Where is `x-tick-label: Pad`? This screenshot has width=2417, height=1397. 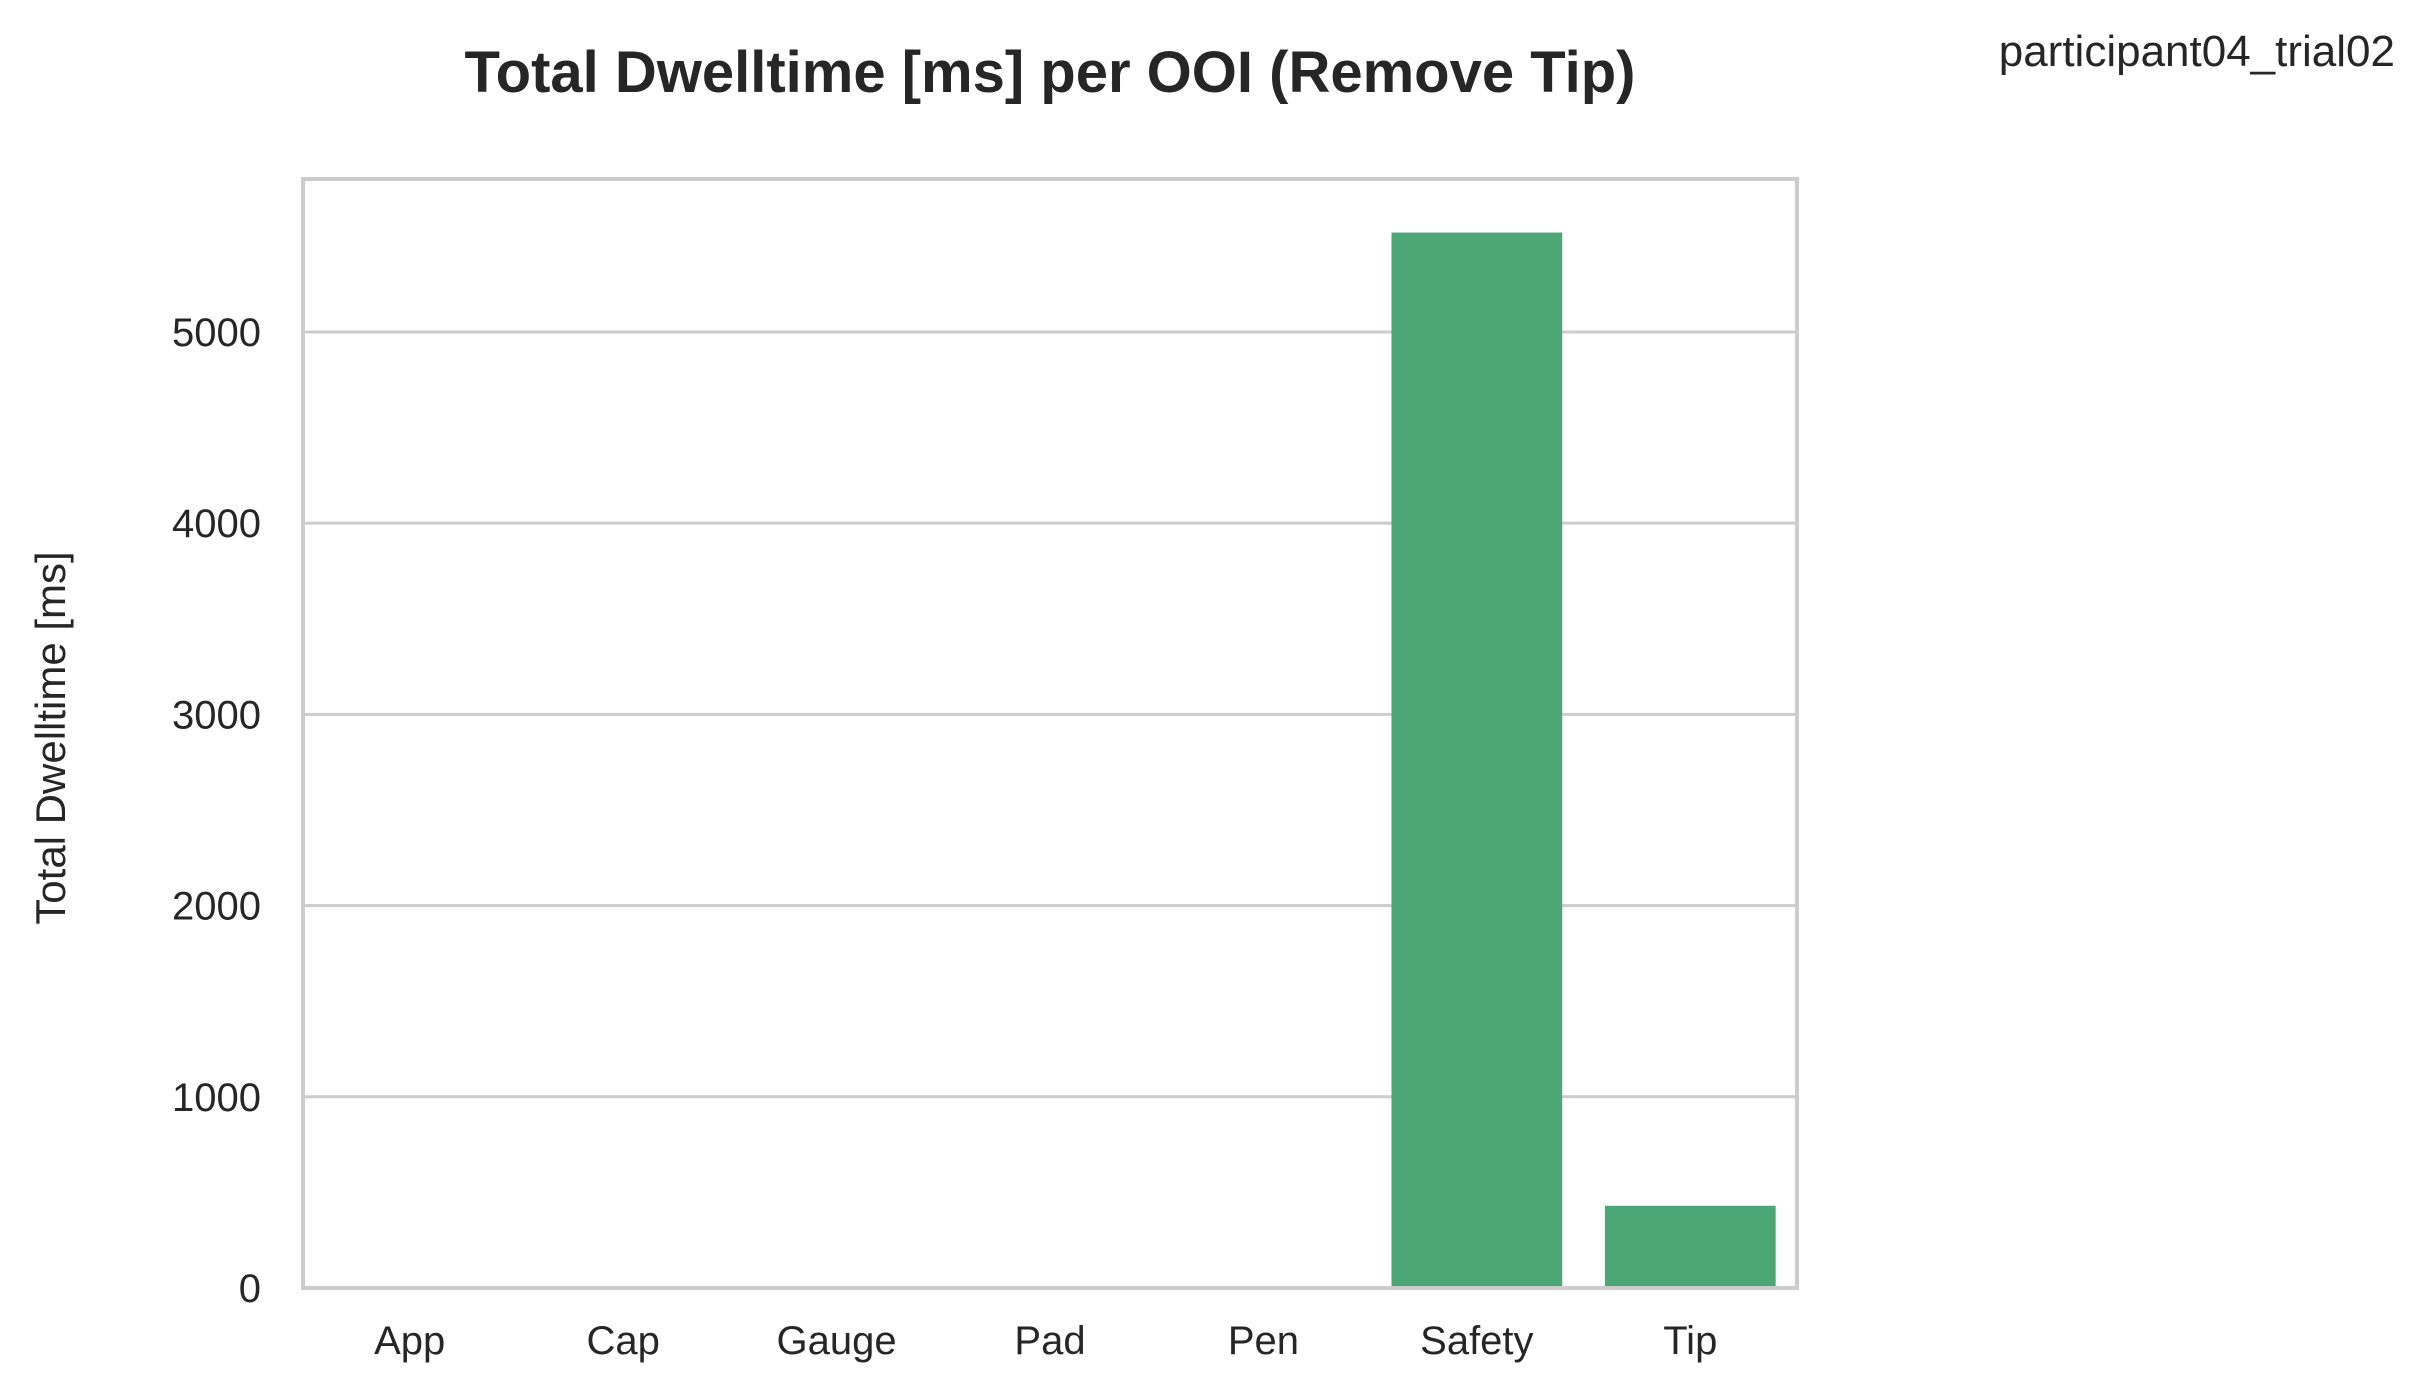 x-tick-label: Pad is located at coordinates (1049, 1341).